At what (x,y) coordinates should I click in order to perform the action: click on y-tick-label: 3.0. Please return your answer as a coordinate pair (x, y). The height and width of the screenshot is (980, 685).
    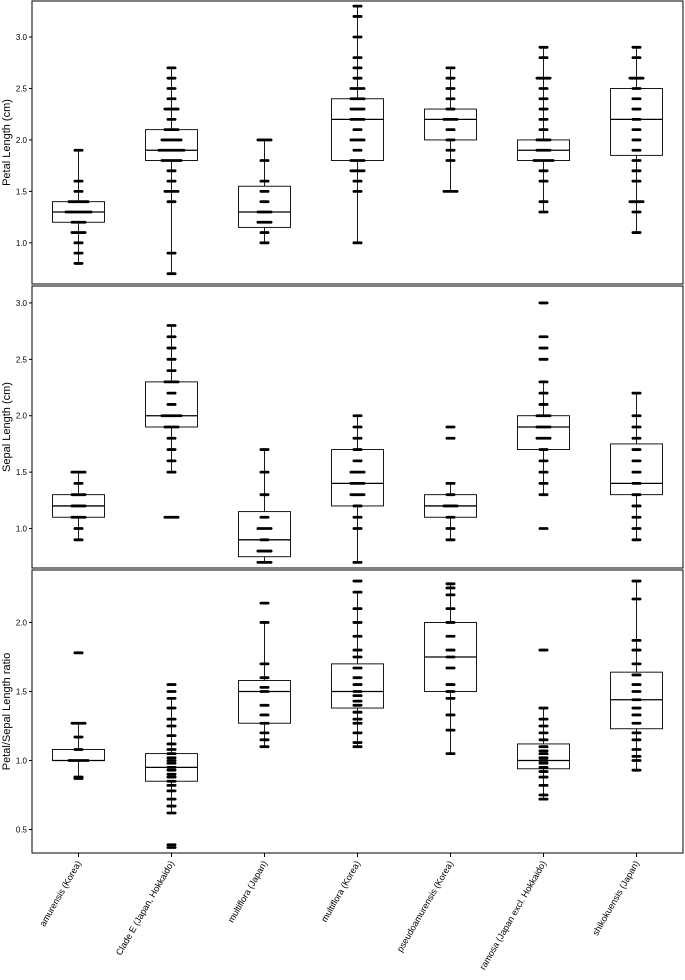
    Looking at the image, I should click on (22, 37).